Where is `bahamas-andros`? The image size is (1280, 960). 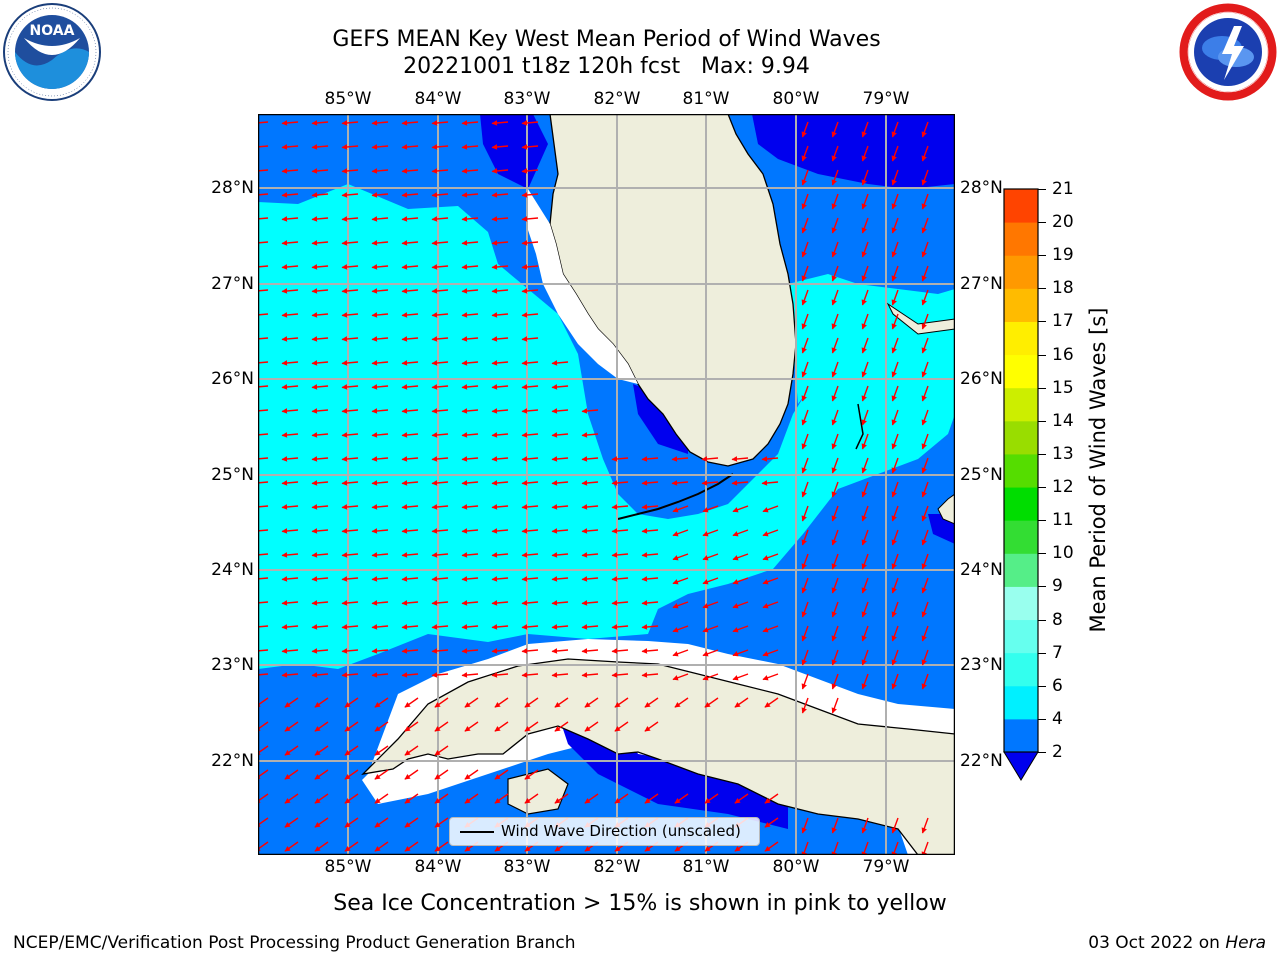 bahamas-andros is located at coordinates (859, 426).